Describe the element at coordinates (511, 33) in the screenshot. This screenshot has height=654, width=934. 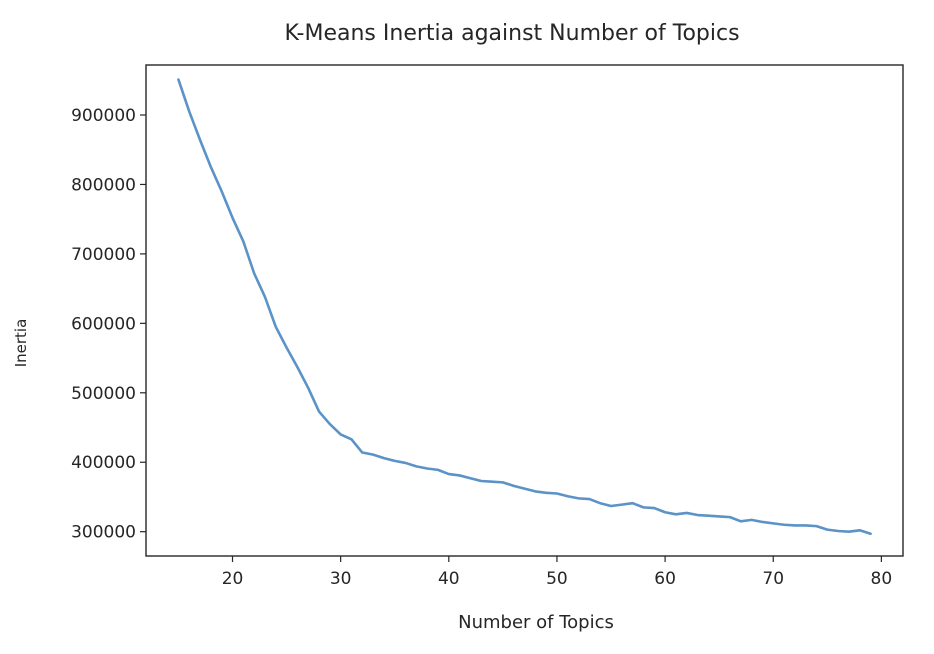
I see `chart-title: K-Means Inertia against Number of Topics` at that location.